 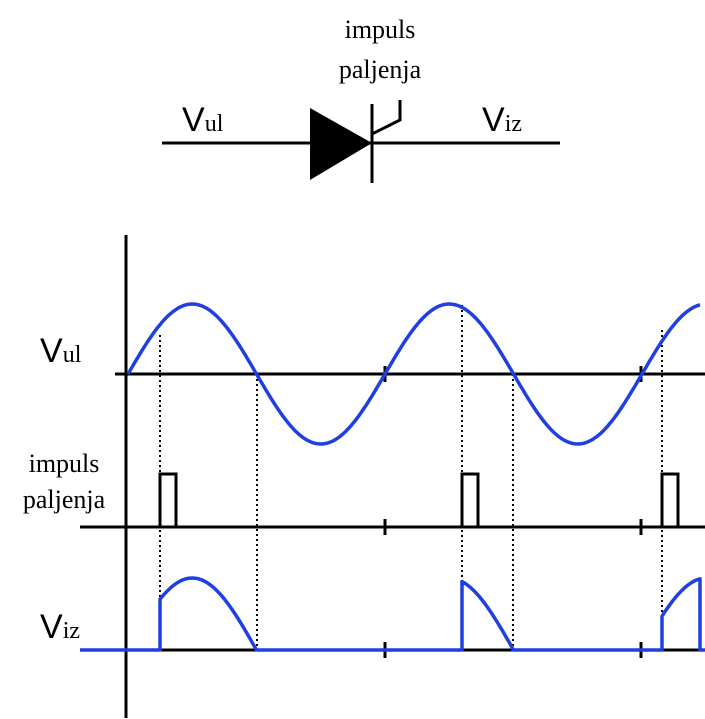 I want to click on input-label: Vul, so click(x=203, y=120).